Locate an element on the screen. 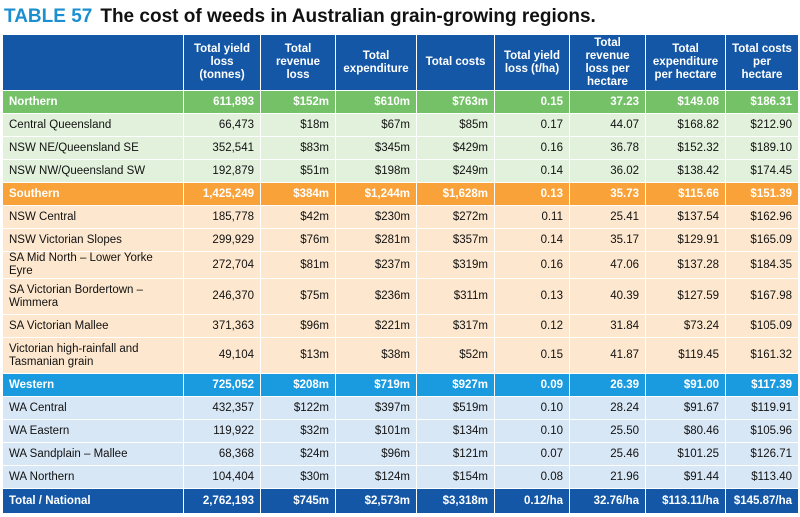 The height and width of the screenshot is (517, 800). column-header: Total revenue loss per hectare is located at coordinates (607, 62).